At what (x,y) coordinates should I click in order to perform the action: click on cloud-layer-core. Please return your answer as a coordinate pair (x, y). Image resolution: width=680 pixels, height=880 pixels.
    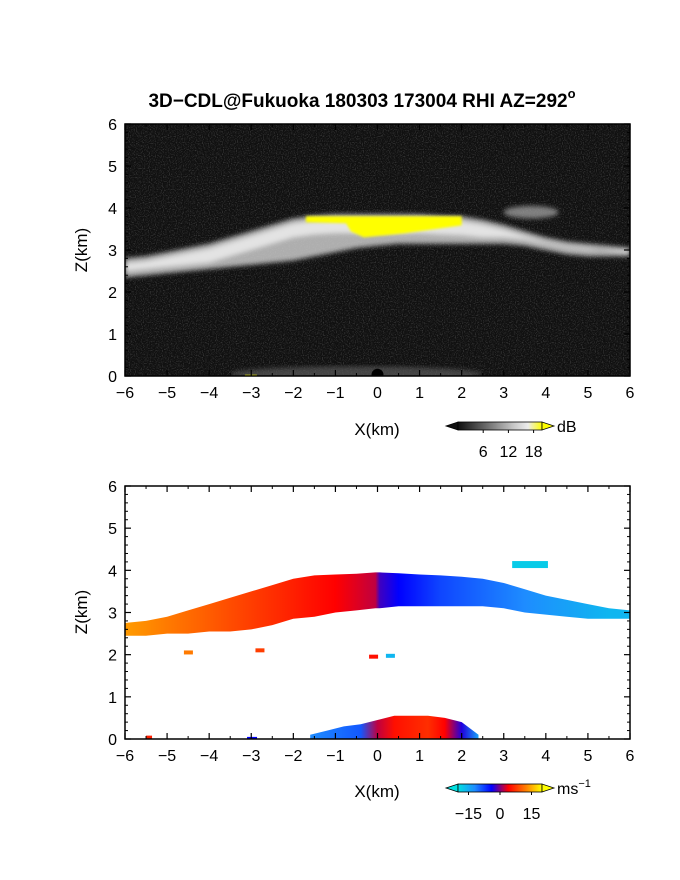
    Looking at the image, I should click on (377, 245).